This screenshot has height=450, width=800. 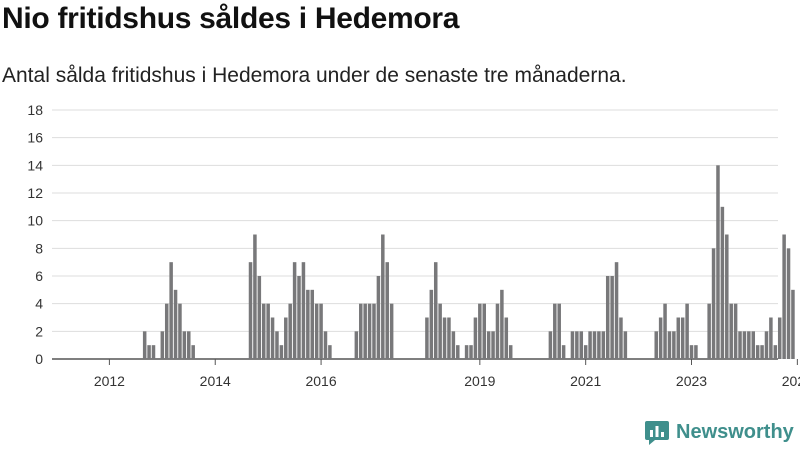 I want to click on y-tick-label: 2, so click(x=39, y=331).